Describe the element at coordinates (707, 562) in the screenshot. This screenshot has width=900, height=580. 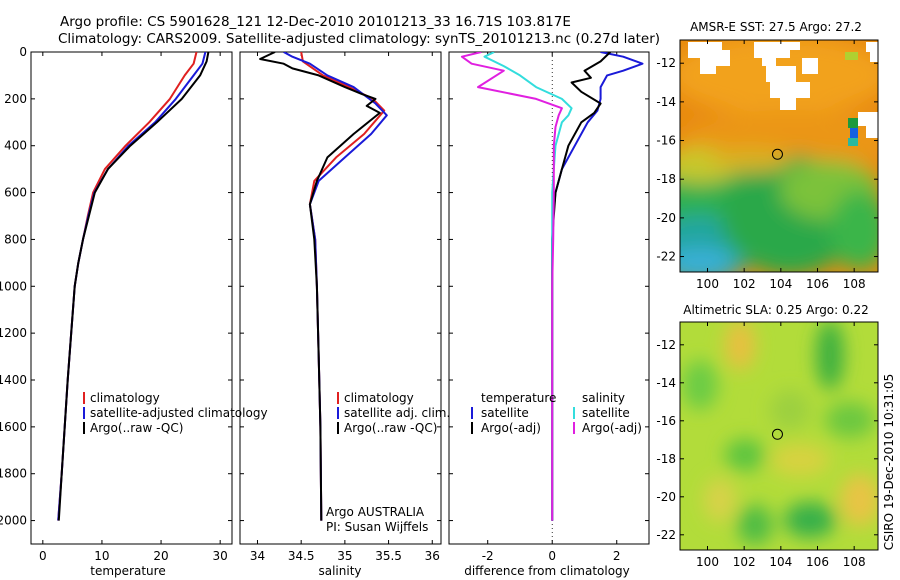
I see `sla-map-x-tick-label: 100` at that location.